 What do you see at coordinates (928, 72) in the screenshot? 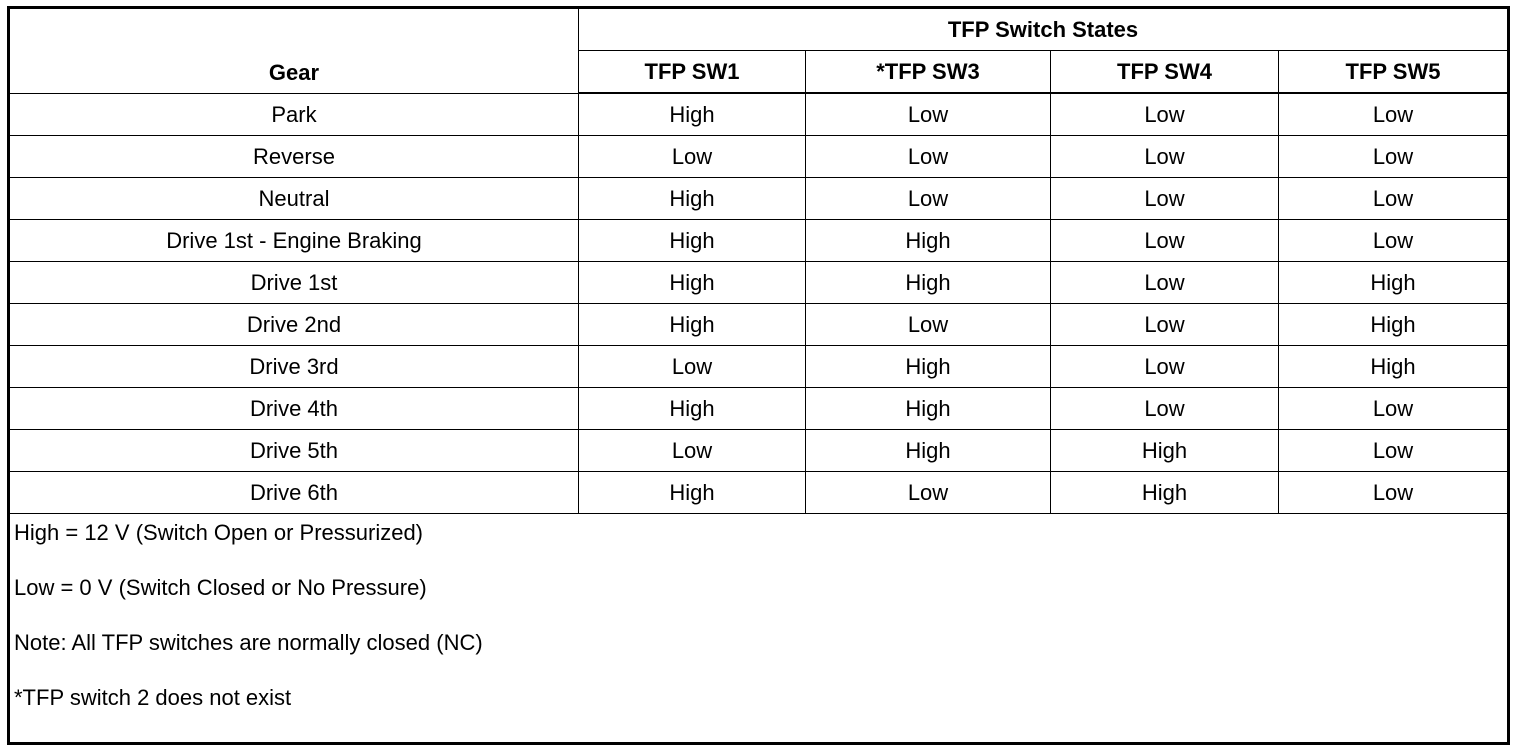
I see `column-header: *TFP SW3` at bounding box center [928, 72].